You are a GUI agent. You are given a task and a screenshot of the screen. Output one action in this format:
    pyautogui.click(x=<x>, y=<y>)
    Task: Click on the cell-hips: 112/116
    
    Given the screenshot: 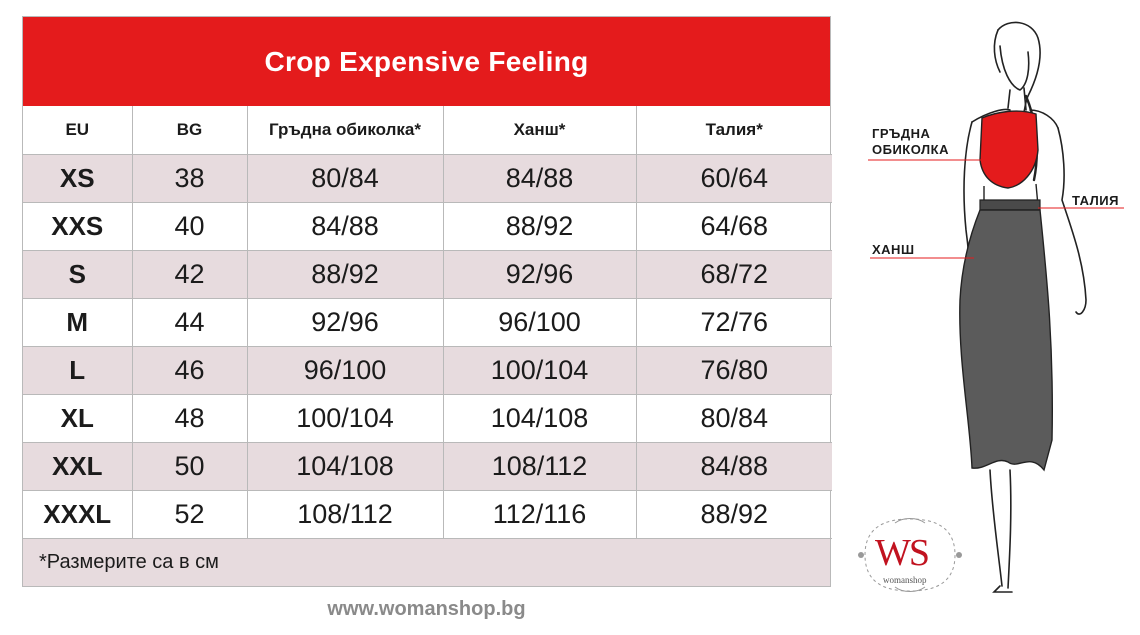 What is the action you would take?
    pyautogui.click(x=540, y=514)
    